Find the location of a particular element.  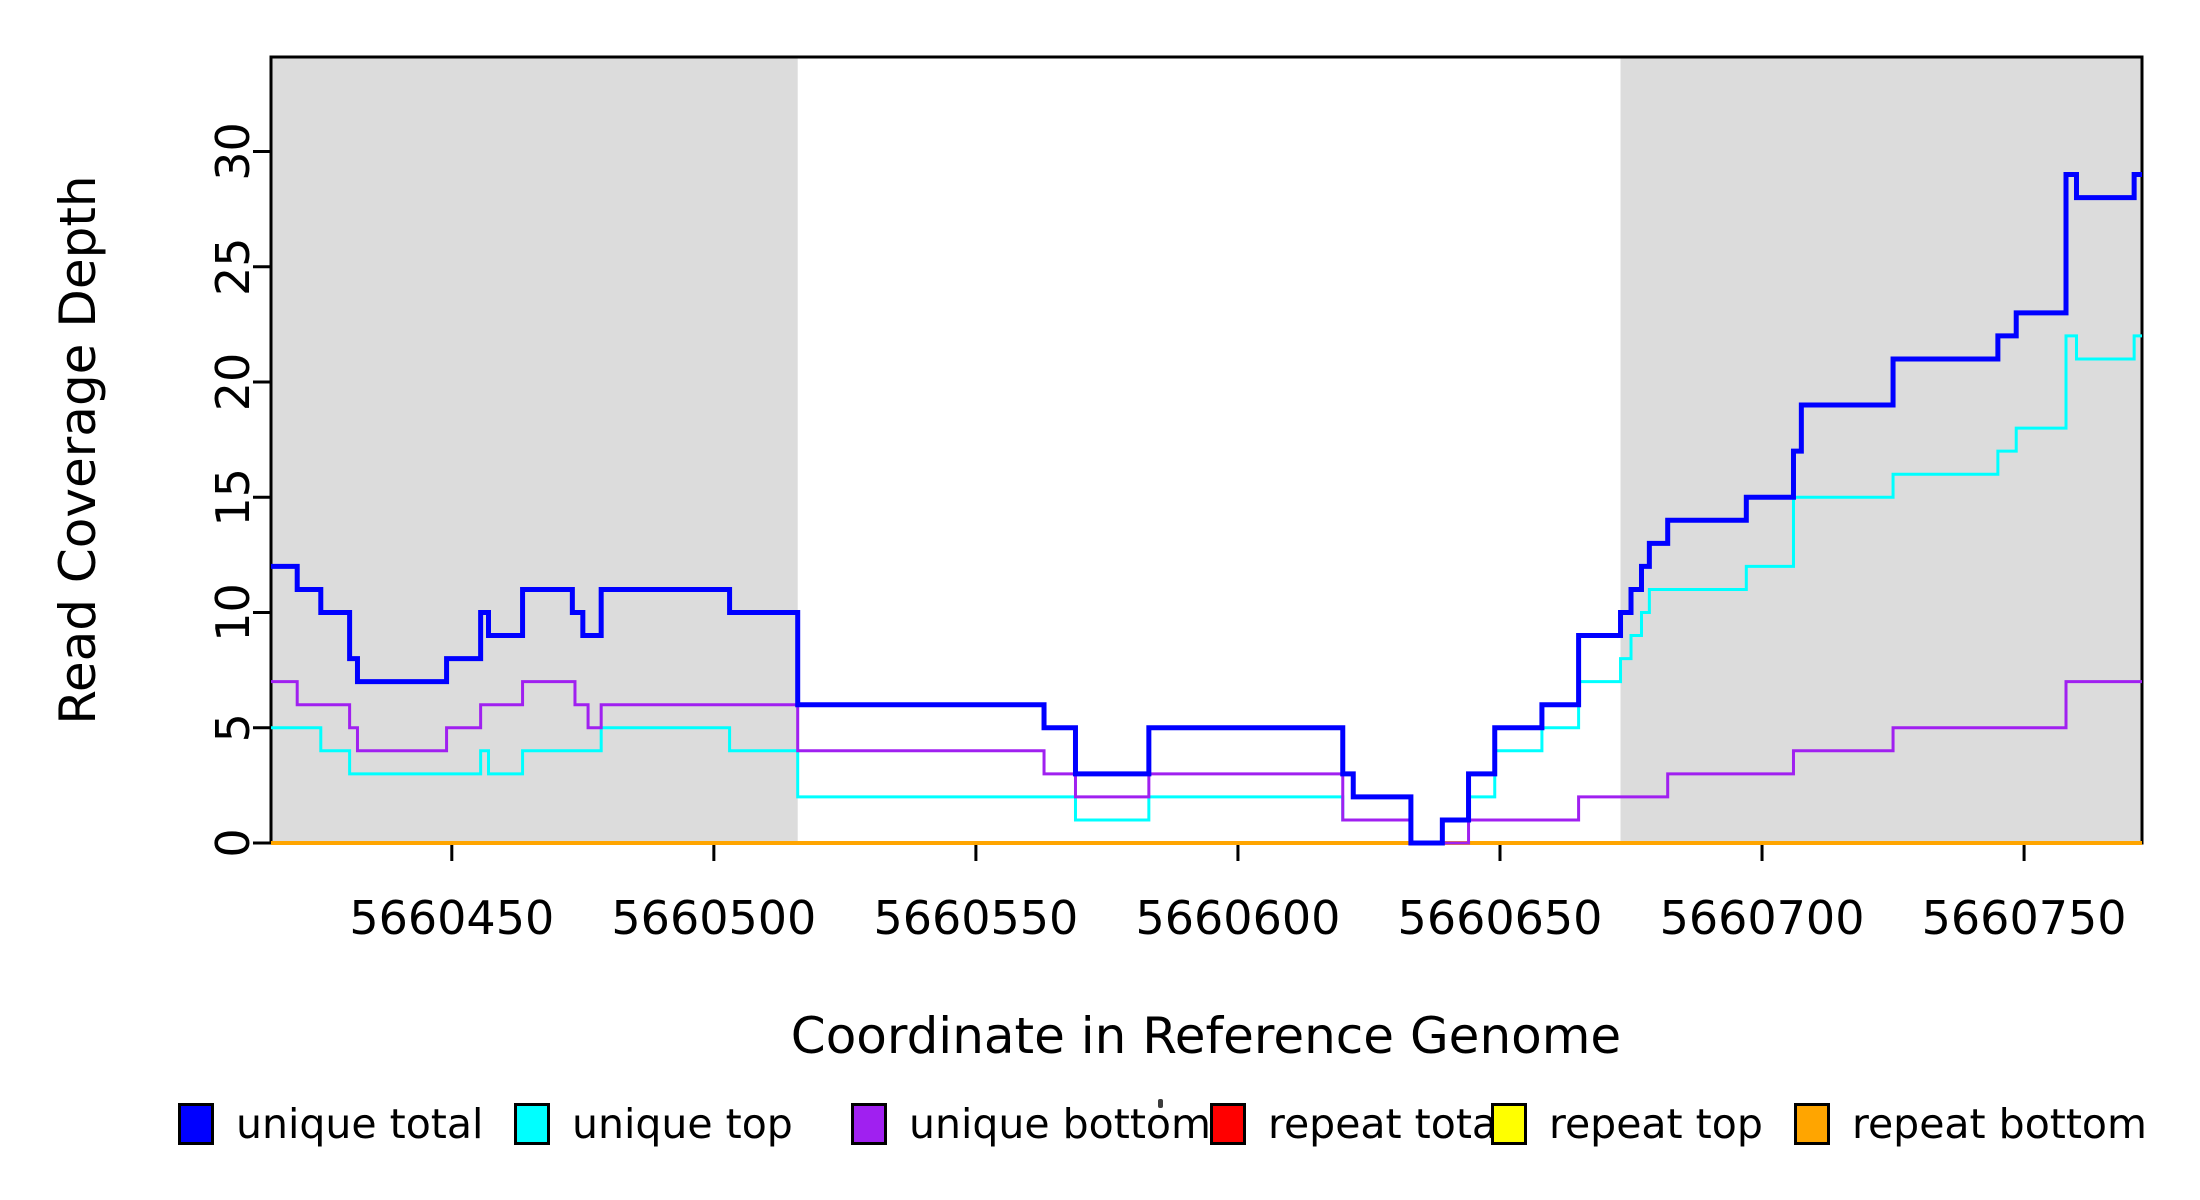

x-tick-label: 5660750 is located at coordinates (2024, 918).